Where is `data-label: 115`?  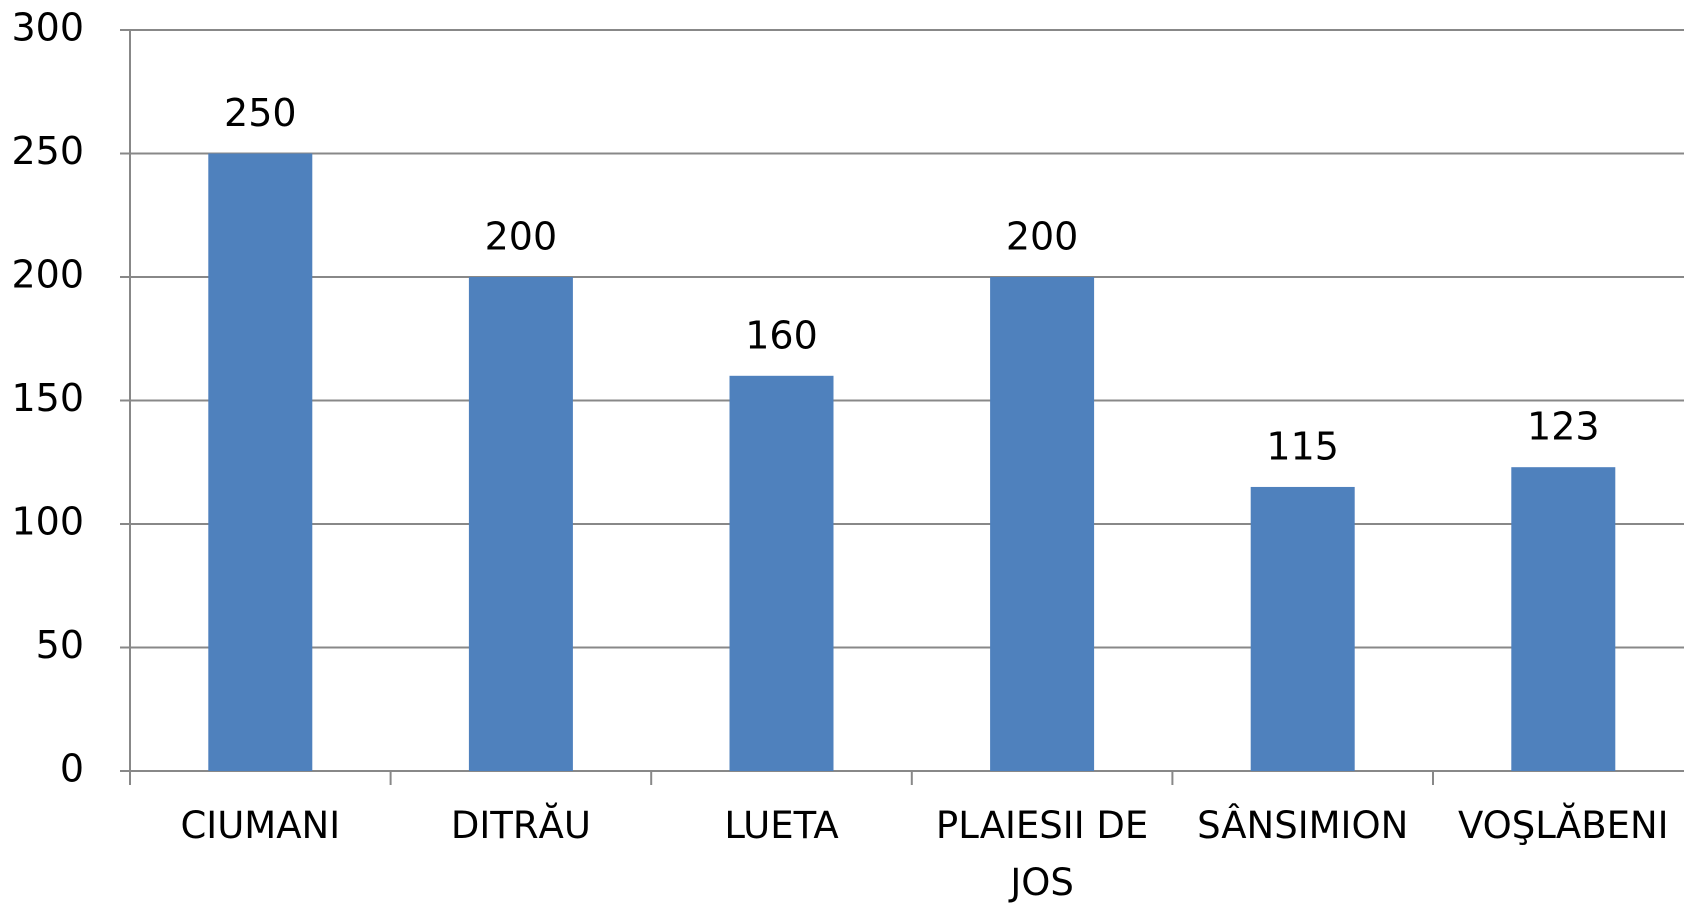 data-label: 115 is located at coordinates (1302, 446).